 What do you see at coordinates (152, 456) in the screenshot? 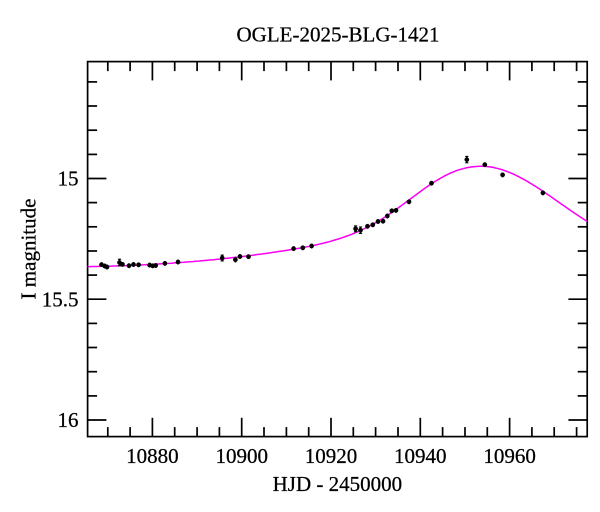
I see `svg-text: 10880` at bounding box center [152, 456].